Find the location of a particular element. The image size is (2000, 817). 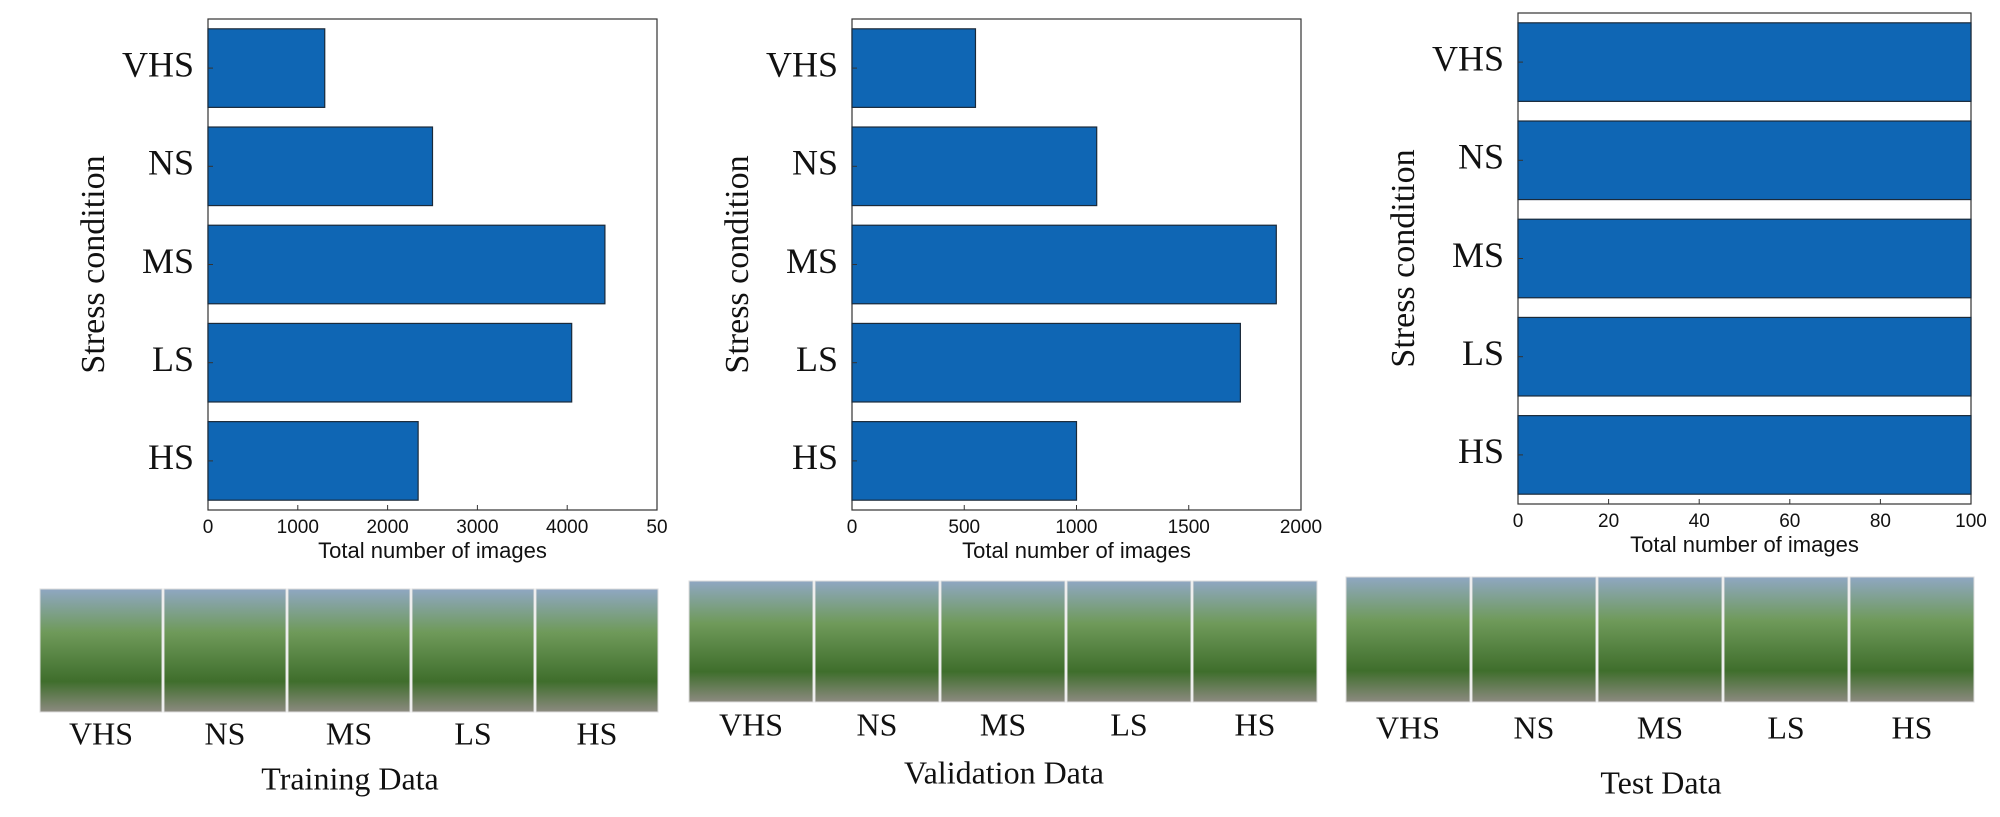

panel-caption: Test Data is located at coordinates (1660, 782).